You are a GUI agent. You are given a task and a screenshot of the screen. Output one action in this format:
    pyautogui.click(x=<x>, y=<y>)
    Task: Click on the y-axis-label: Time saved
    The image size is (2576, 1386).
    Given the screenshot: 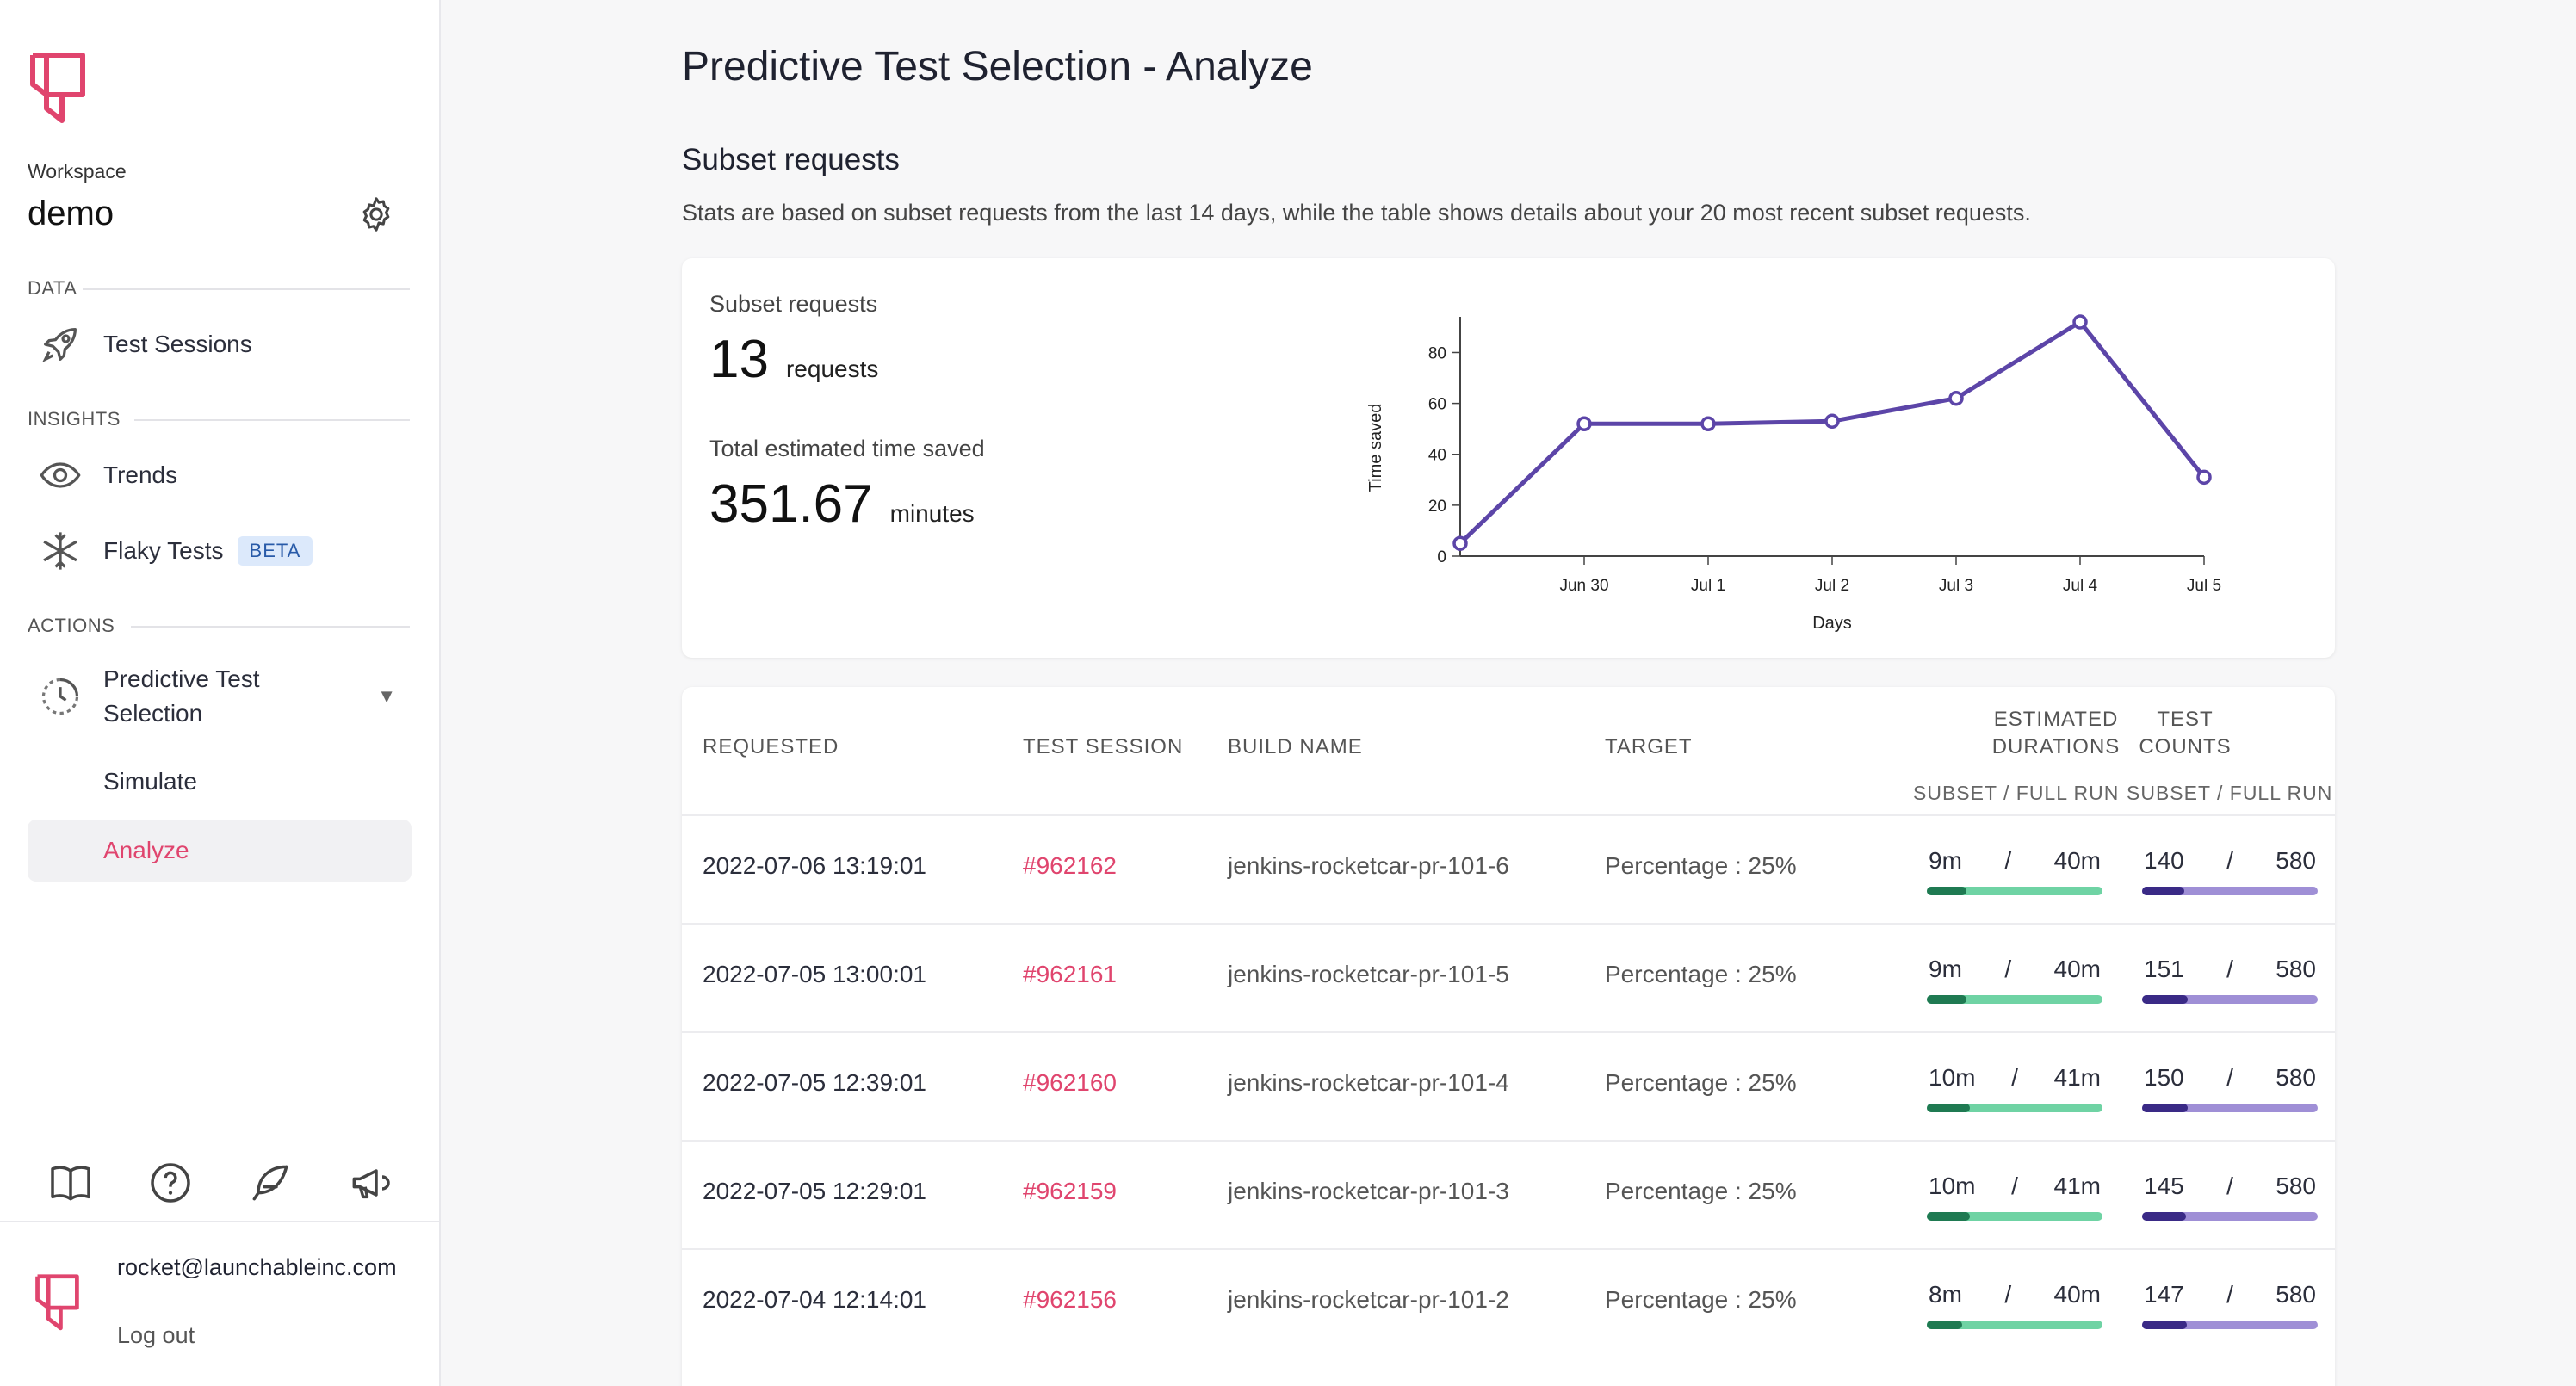 What is the action you would take?
    pyautogui.click(x=1375, y=448)
    